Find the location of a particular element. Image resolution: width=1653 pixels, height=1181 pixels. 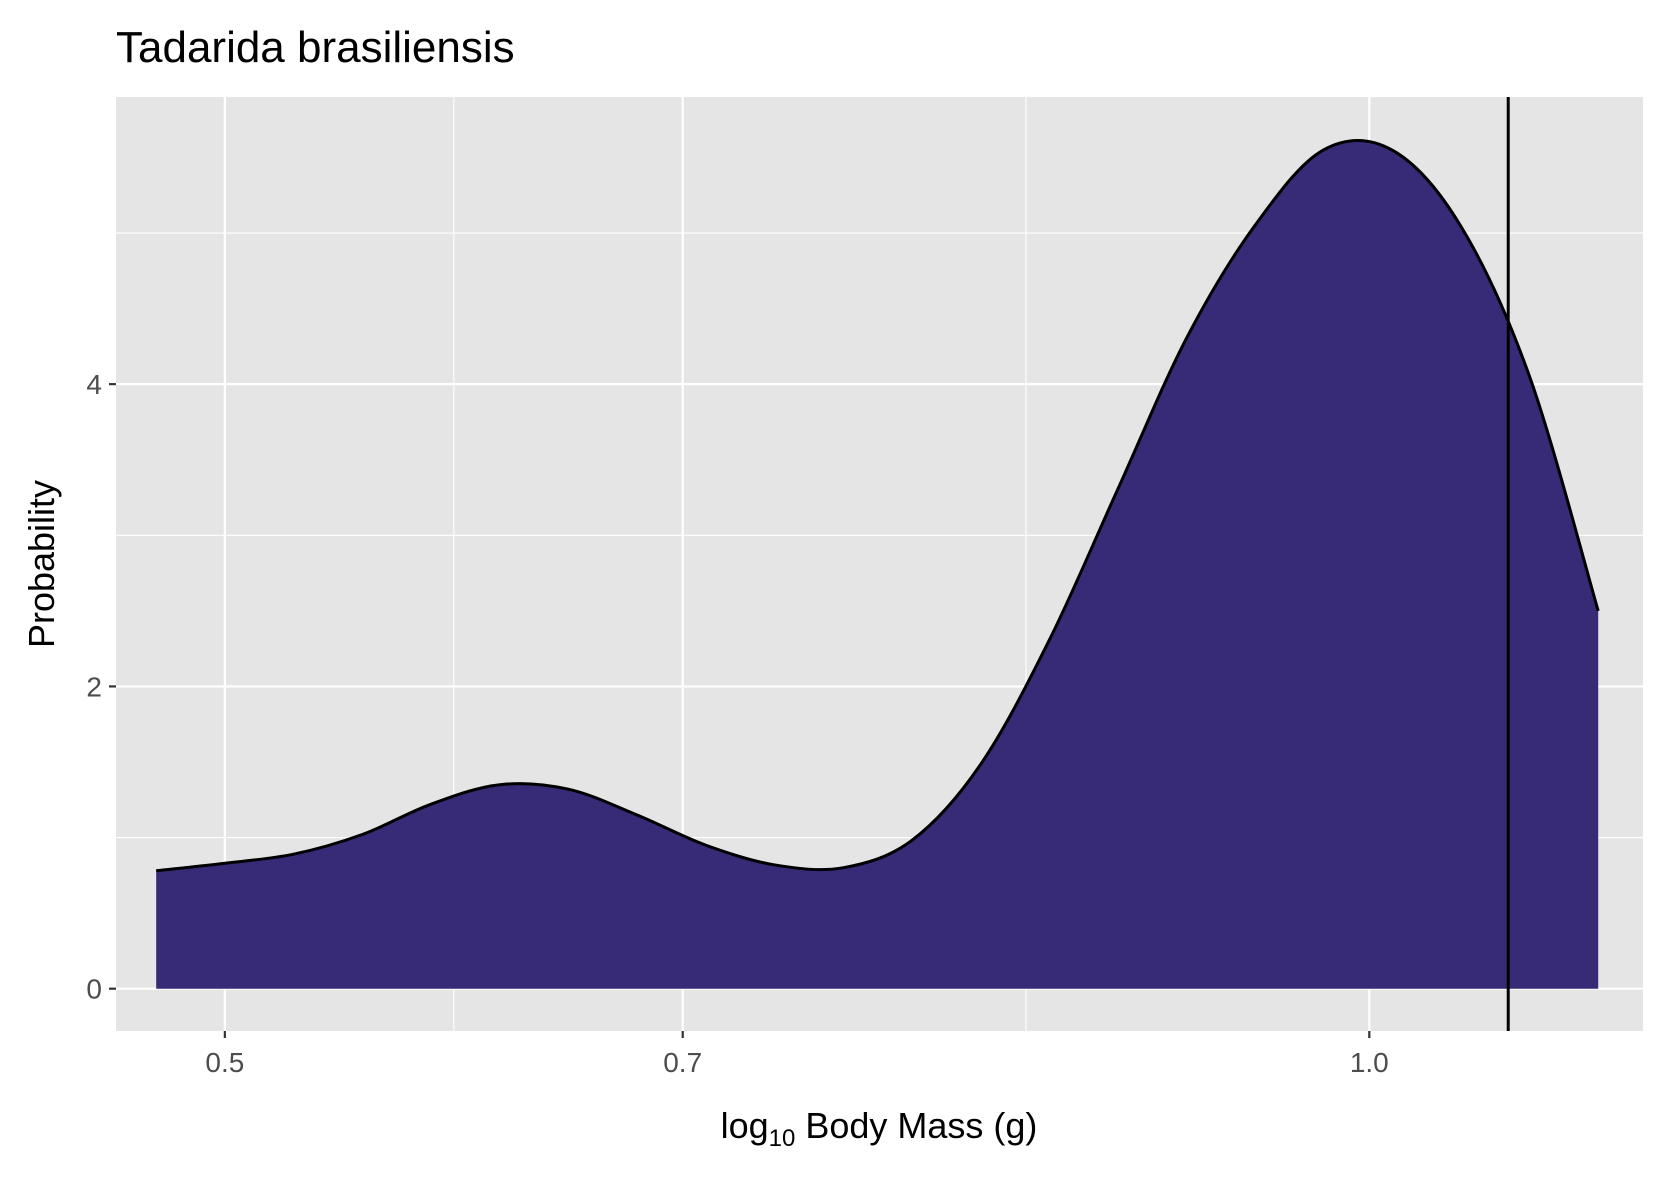

x-tick-label: 1.0 is located at coordinates (1369, 1062).